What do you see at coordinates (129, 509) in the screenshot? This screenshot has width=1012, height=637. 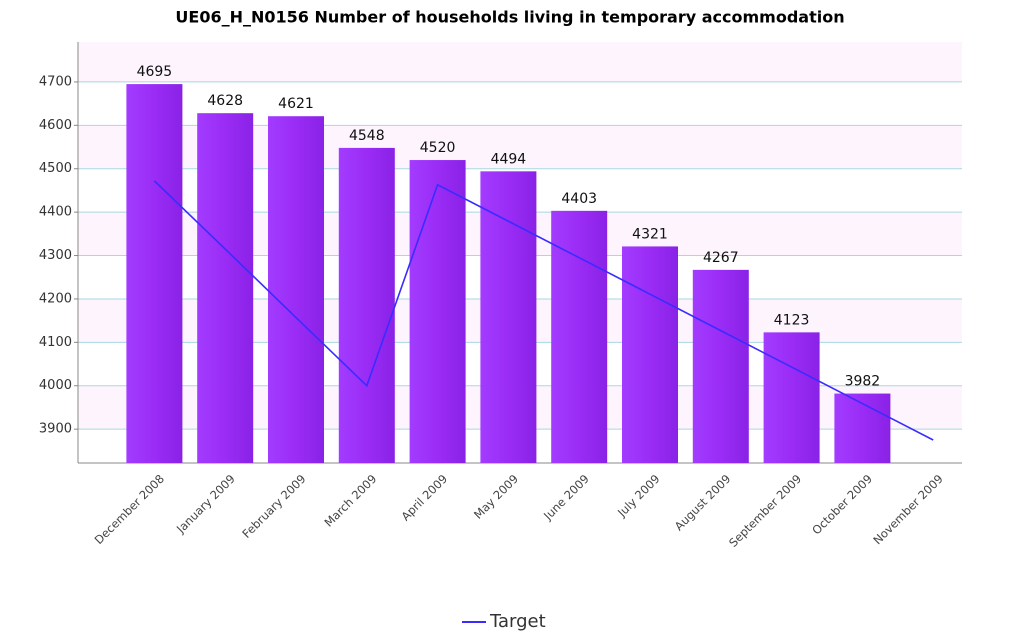 I see `x-tick-label: December 2008` at bounding box center [129, 509].